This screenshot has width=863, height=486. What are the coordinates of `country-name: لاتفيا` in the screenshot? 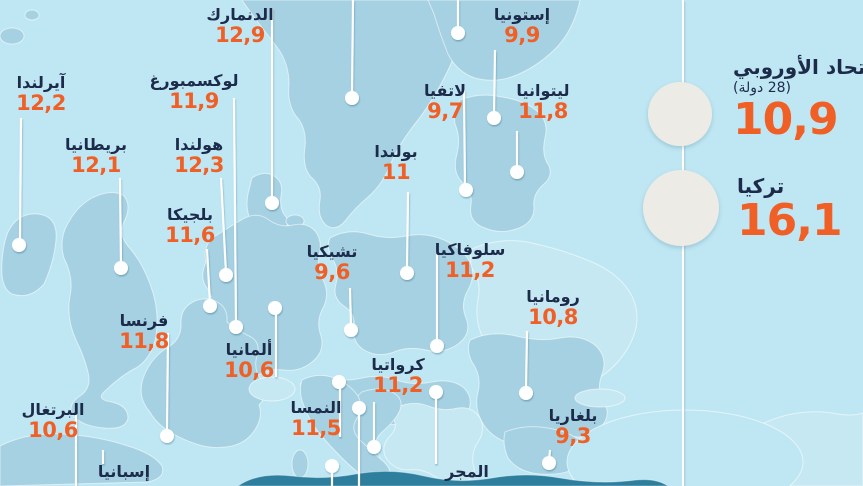 It's located at (445, 90).